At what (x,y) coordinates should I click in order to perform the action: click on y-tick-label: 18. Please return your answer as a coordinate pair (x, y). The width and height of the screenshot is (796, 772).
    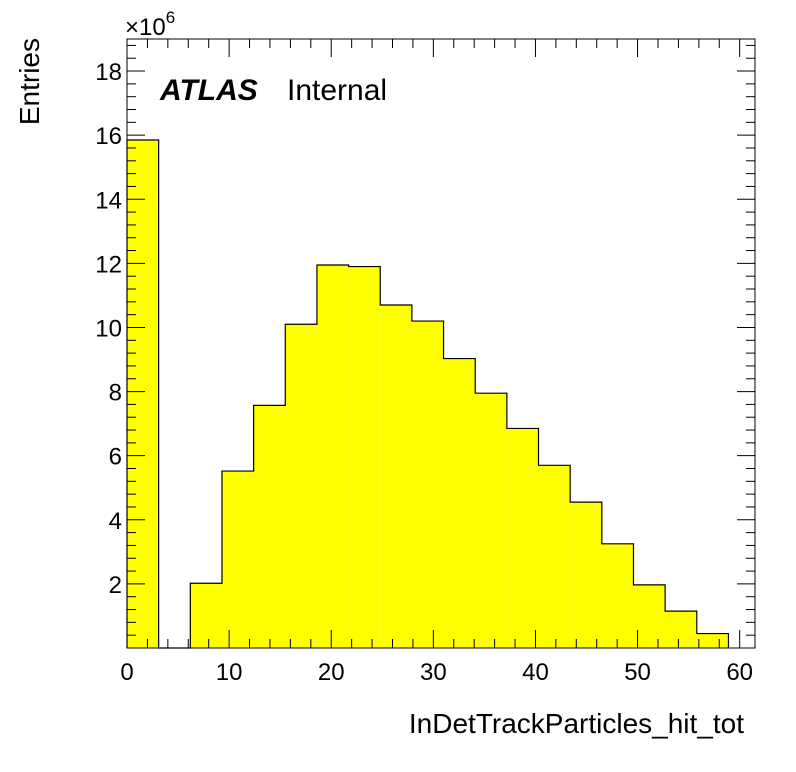
    Looking at the image, I should click on (108, 72).